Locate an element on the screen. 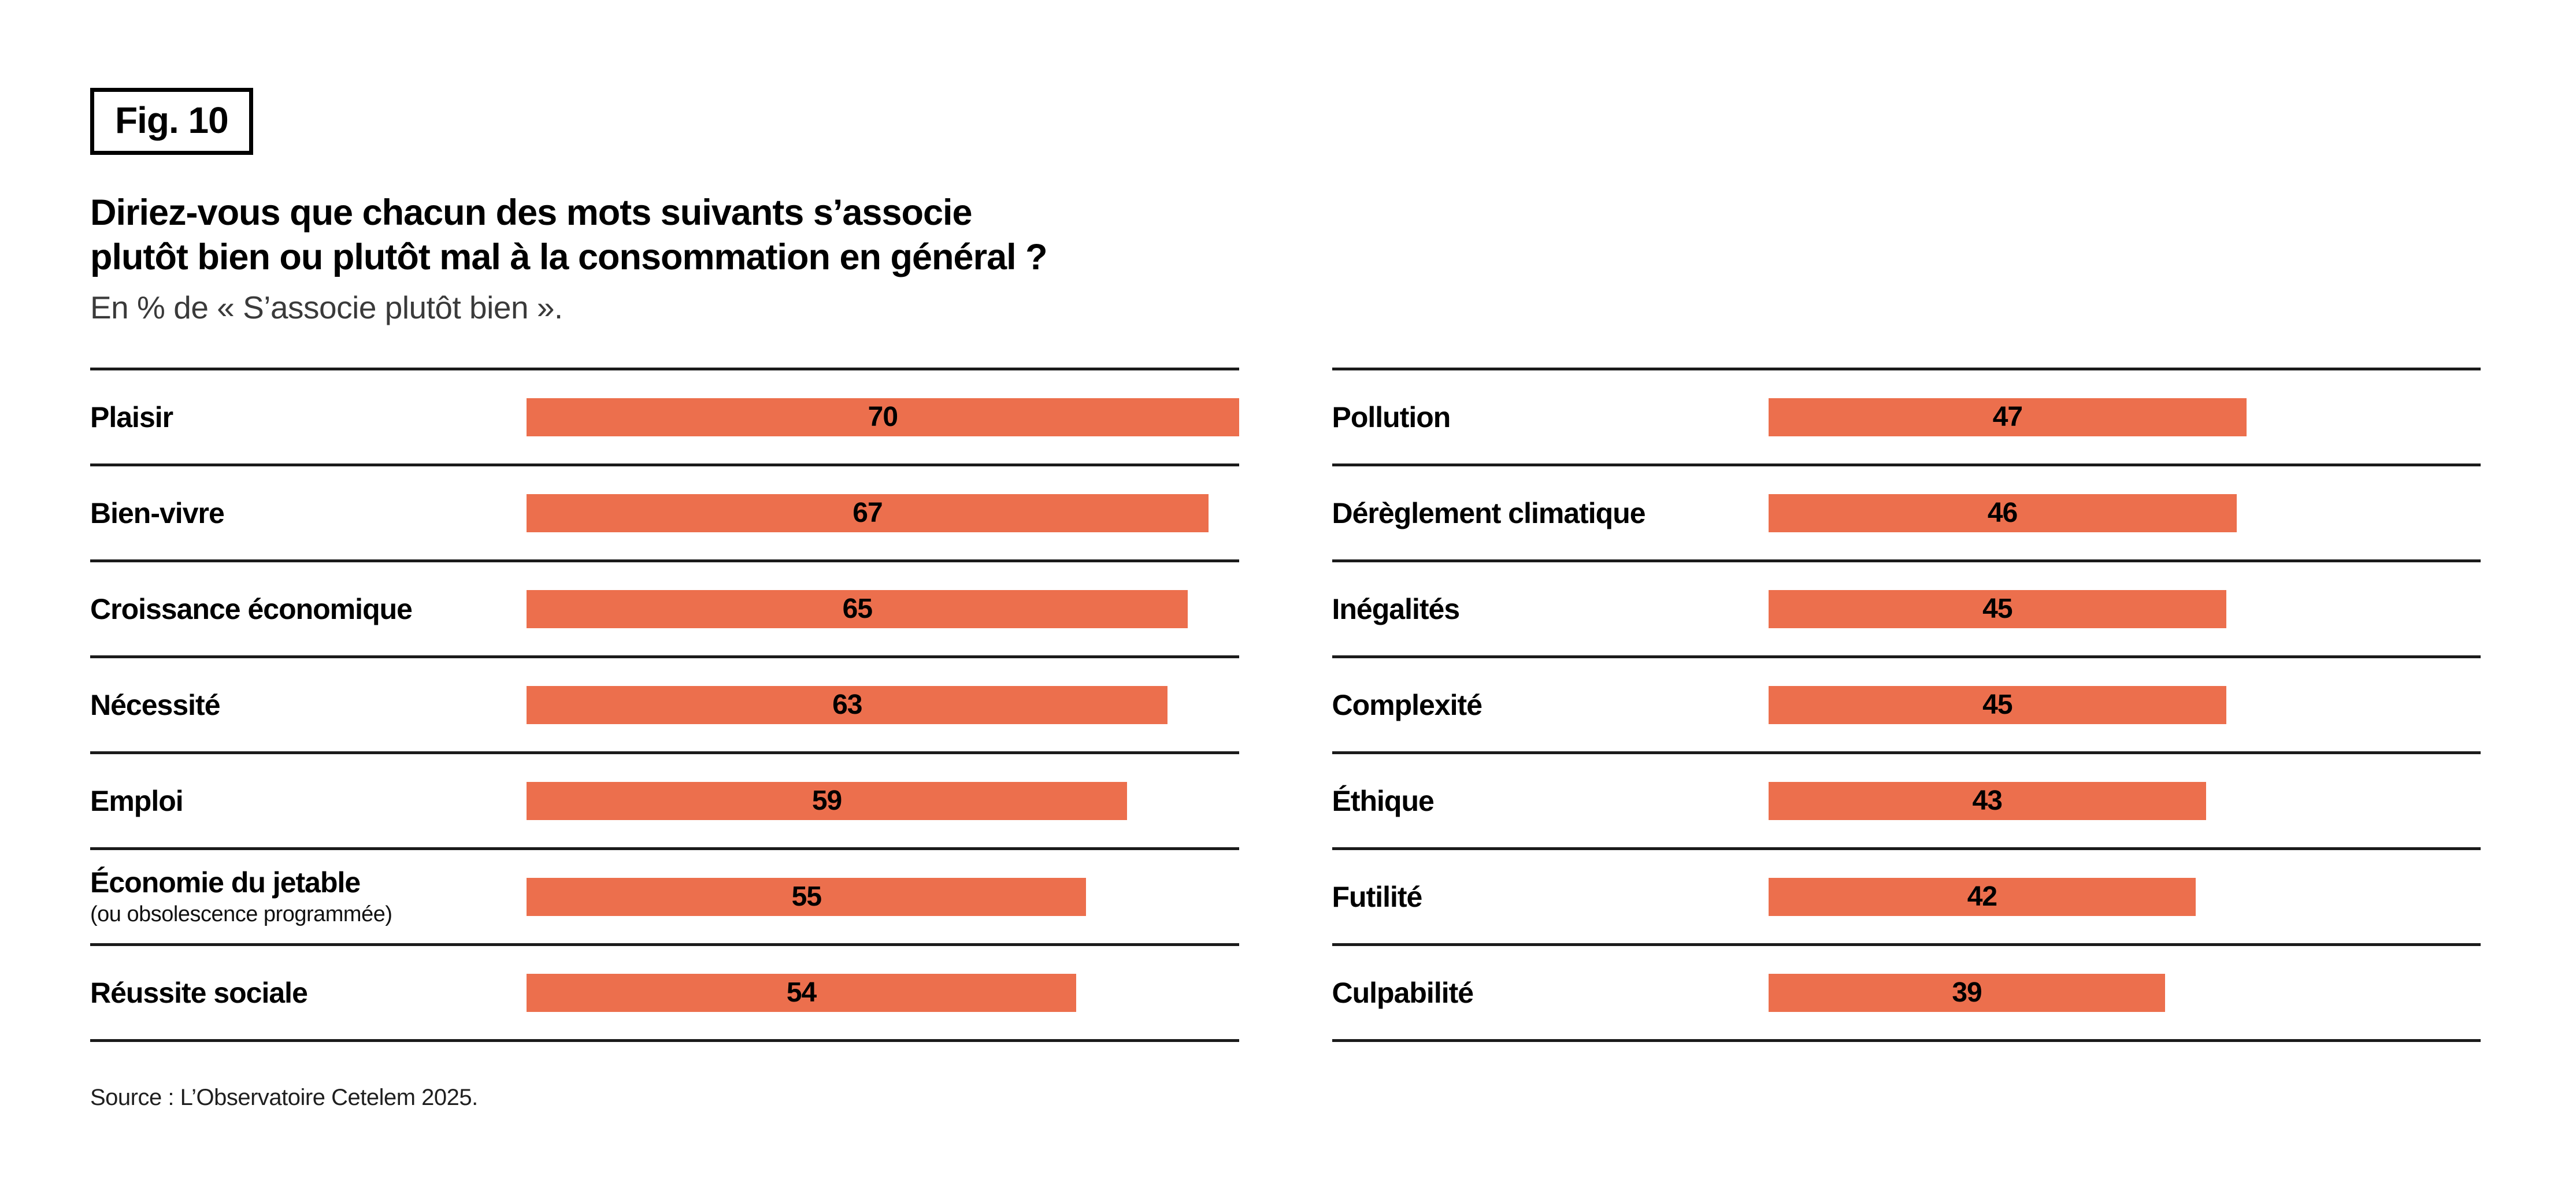  bar-track: 70 is located at coordinates (883, 417).